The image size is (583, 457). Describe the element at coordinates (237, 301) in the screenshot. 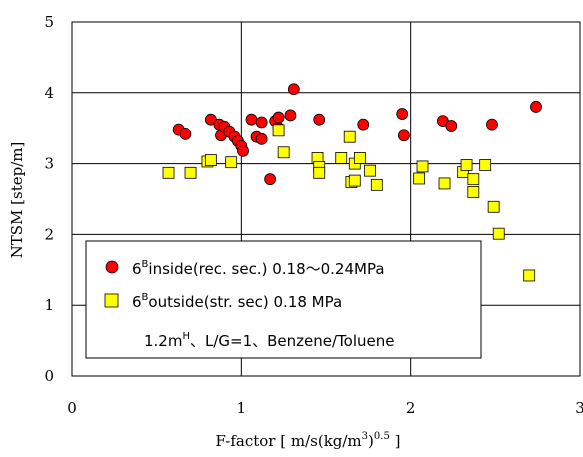

I see `legend-item-outside: 6Boutside(str. sec) 0.18 MPa` at that location.